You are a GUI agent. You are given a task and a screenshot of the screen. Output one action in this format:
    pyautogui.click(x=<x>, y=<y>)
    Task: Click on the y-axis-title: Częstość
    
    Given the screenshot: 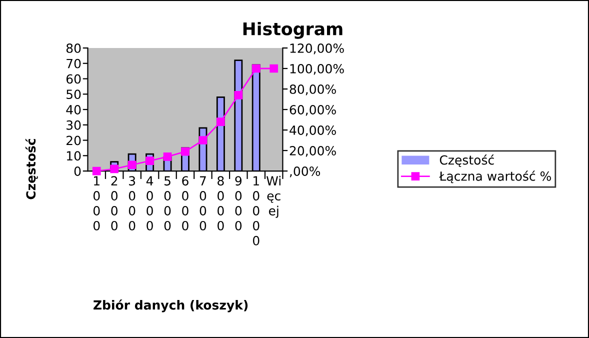 What is the action you would take?
    pyautogui.click(x=31, y=169)
    